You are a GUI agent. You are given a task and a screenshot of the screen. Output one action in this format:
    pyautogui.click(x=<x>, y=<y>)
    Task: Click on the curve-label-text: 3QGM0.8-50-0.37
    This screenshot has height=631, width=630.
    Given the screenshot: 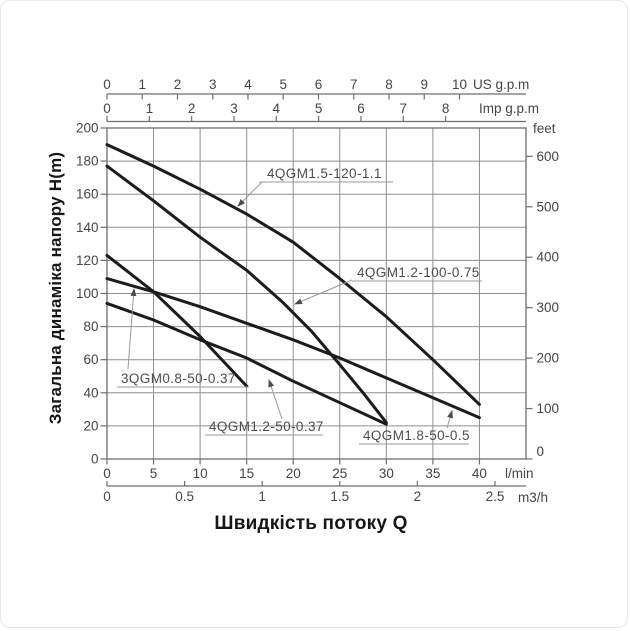 What is the action you would take?
    pyautogui.click(x=178, y=378)
    